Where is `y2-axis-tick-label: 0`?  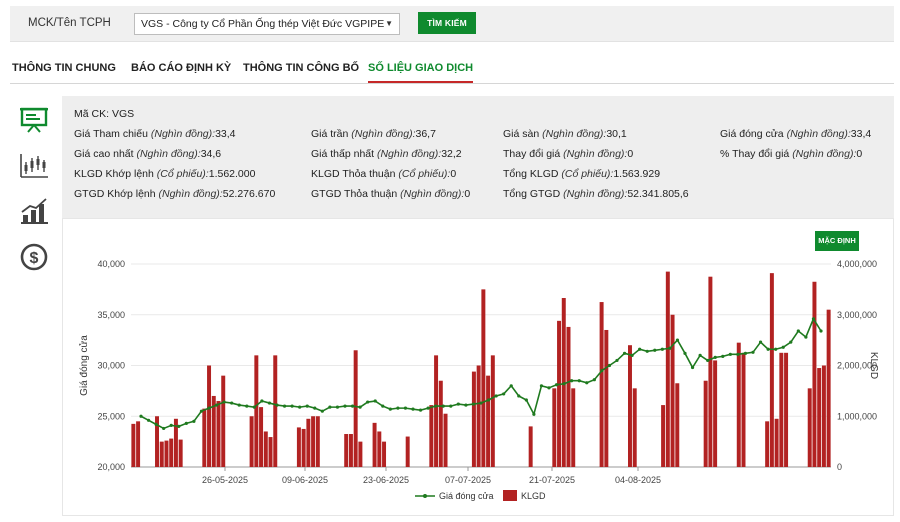
y2-axis-tick-label: 0 is located at coordinates (839, 467).